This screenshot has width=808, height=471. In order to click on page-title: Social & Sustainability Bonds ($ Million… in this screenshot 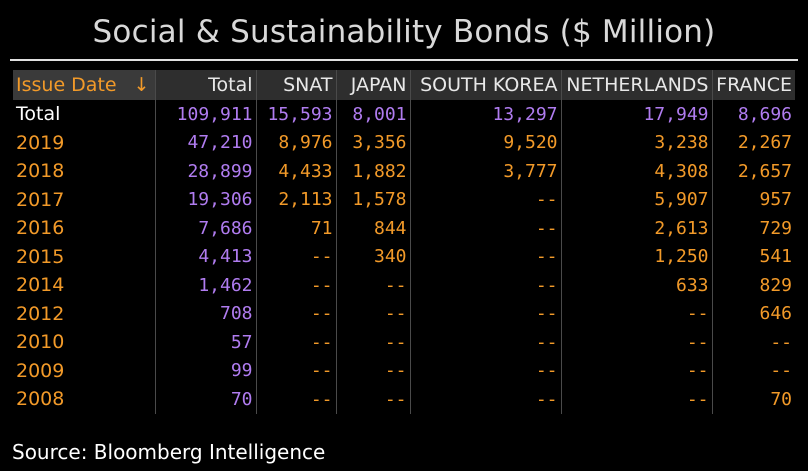, I will do `click(404, 32)`.